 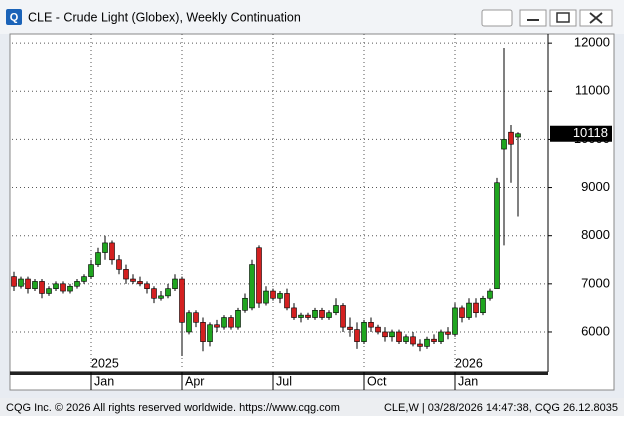 I want to click on year-label: 2026, so click(x=469, y=363).